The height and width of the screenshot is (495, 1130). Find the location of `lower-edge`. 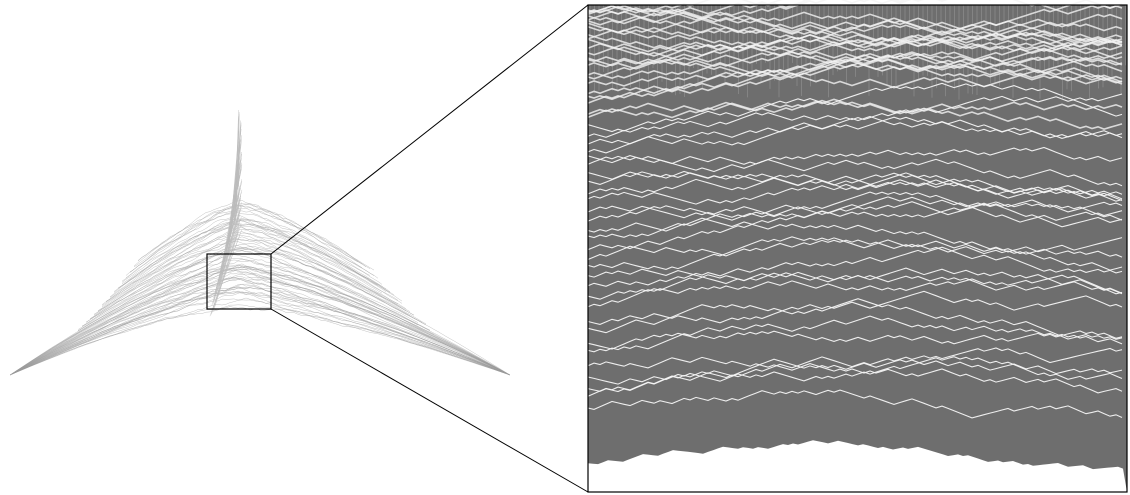

lower-edge is located at coordinates (857, 466).